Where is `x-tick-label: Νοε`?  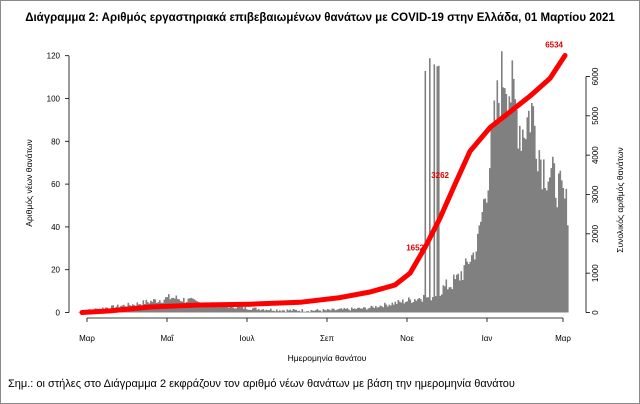
x-tick-label: Νοε is located at coordinates (407, 338).